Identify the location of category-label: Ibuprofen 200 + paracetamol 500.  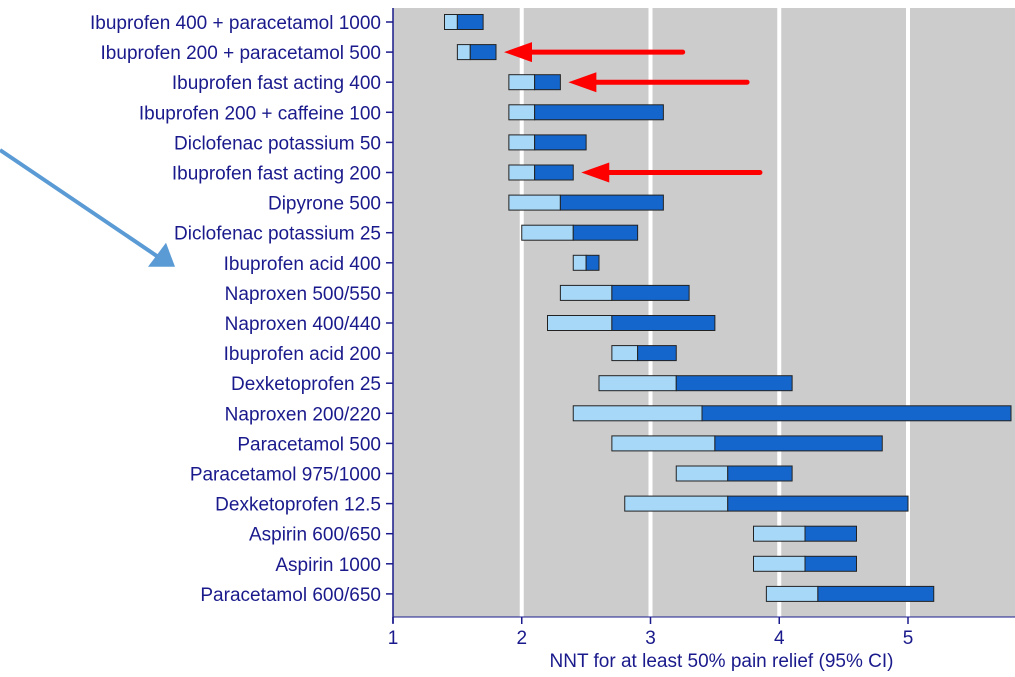
(241, 53).